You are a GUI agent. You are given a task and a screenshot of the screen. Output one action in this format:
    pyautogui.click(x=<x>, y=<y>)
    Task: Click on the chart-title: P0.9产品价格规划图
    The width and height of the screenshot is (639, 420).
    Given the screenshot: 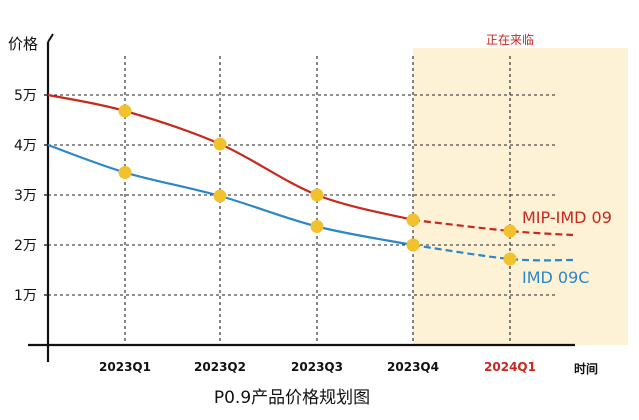 What is the action you would take?
    pyautogui.click(x=292, y=398)
    